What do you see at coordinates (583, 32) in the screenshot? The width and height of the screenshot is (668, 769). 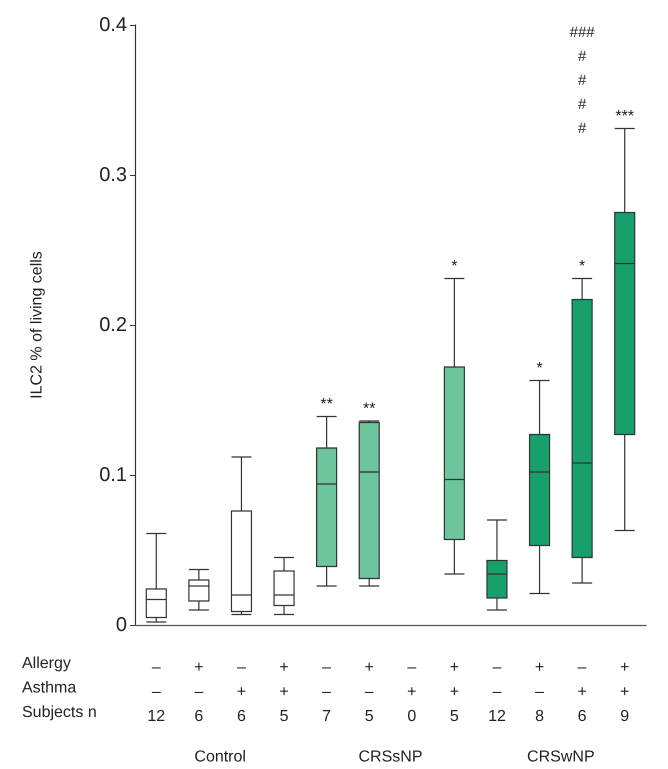 I see `annotation: ###` at bounding box center [583, 32].